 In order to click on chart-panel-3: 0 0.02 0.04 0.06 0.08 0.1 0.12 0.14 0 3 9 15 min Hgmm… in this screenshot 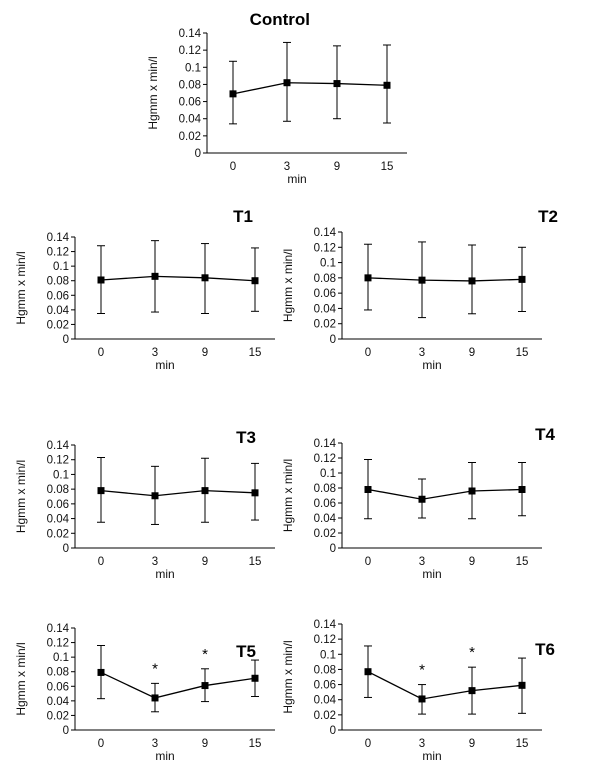, I will do `click(419, 289)`.